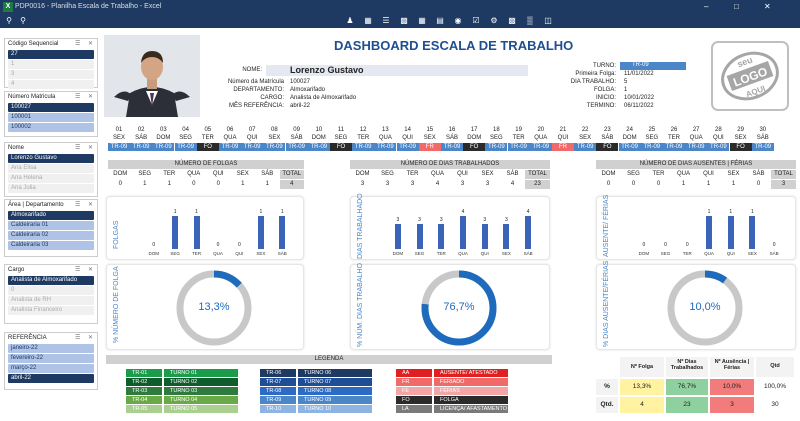 The height and width of the screenshot is (421, 800). Describe the element at coordinates (368, 20) in the screenshot. I see `table-icon: ▦` at that location.